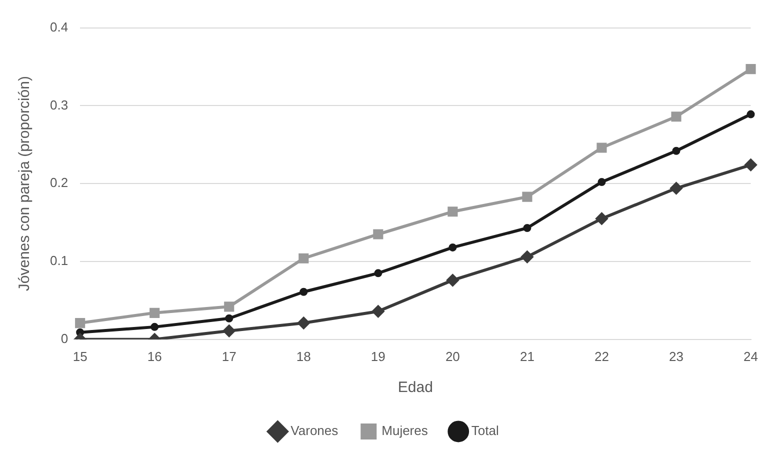 This screenshot has height=466, width=776. I want to click on x-tick-label: 16, so click(154, 356).